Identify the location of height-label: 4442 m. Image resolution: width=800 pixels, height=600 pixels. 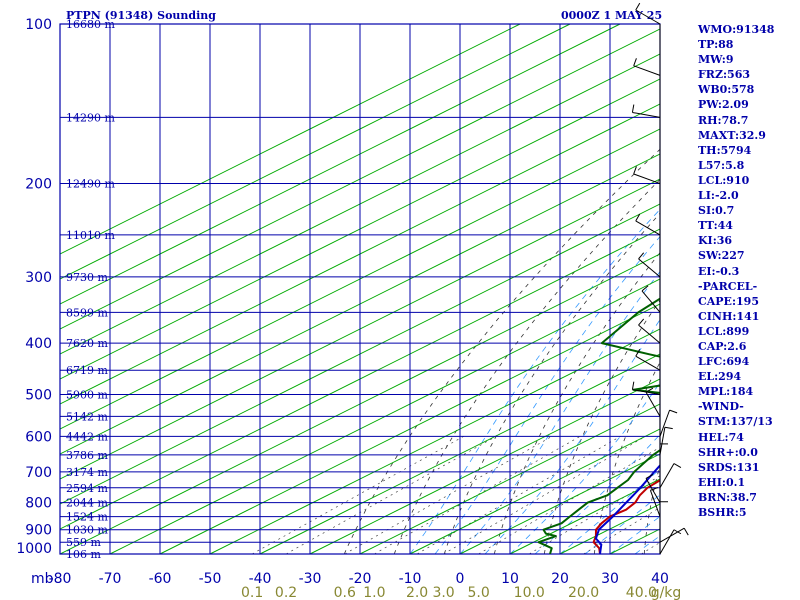
(87, 436).